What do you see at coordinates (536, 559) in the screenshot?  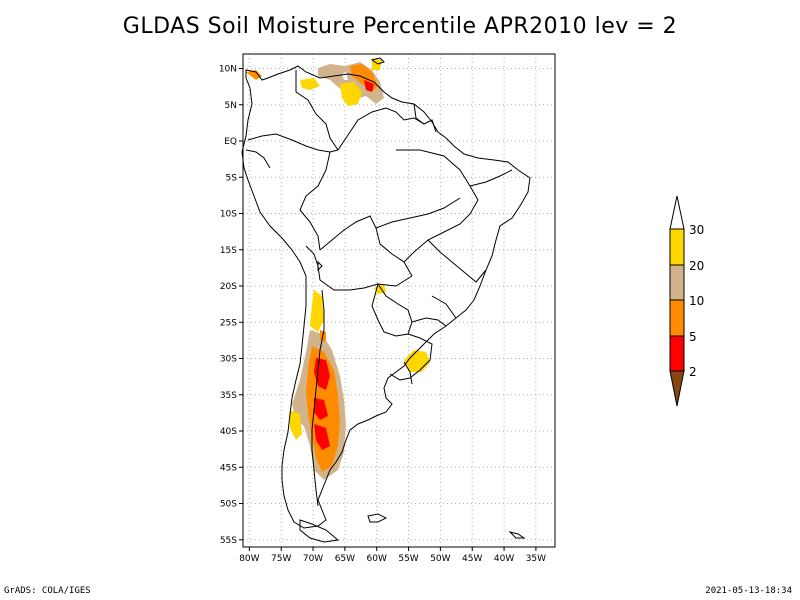 I see `lon-tick-label: 35W` at bounding box center [536, 559].